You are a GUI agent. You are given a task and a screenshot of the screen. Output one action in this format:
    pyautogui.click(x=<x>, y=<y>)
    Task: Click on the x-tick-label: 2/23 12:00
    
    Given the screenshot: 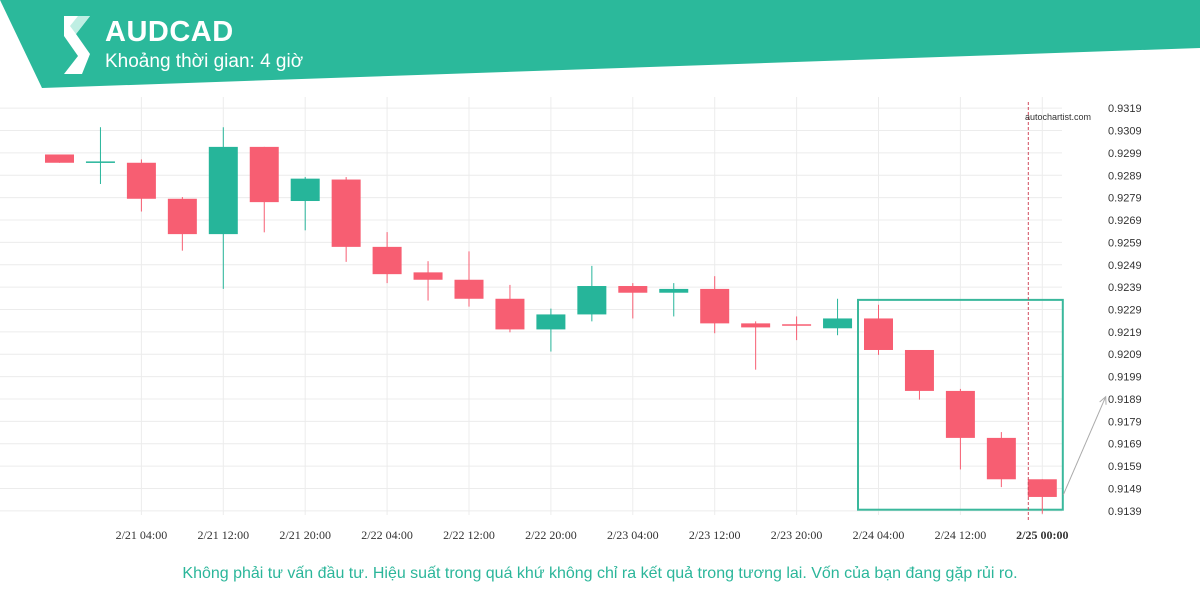 What is the action you would take?
    pyautogui.click(x=715, y=535)
    